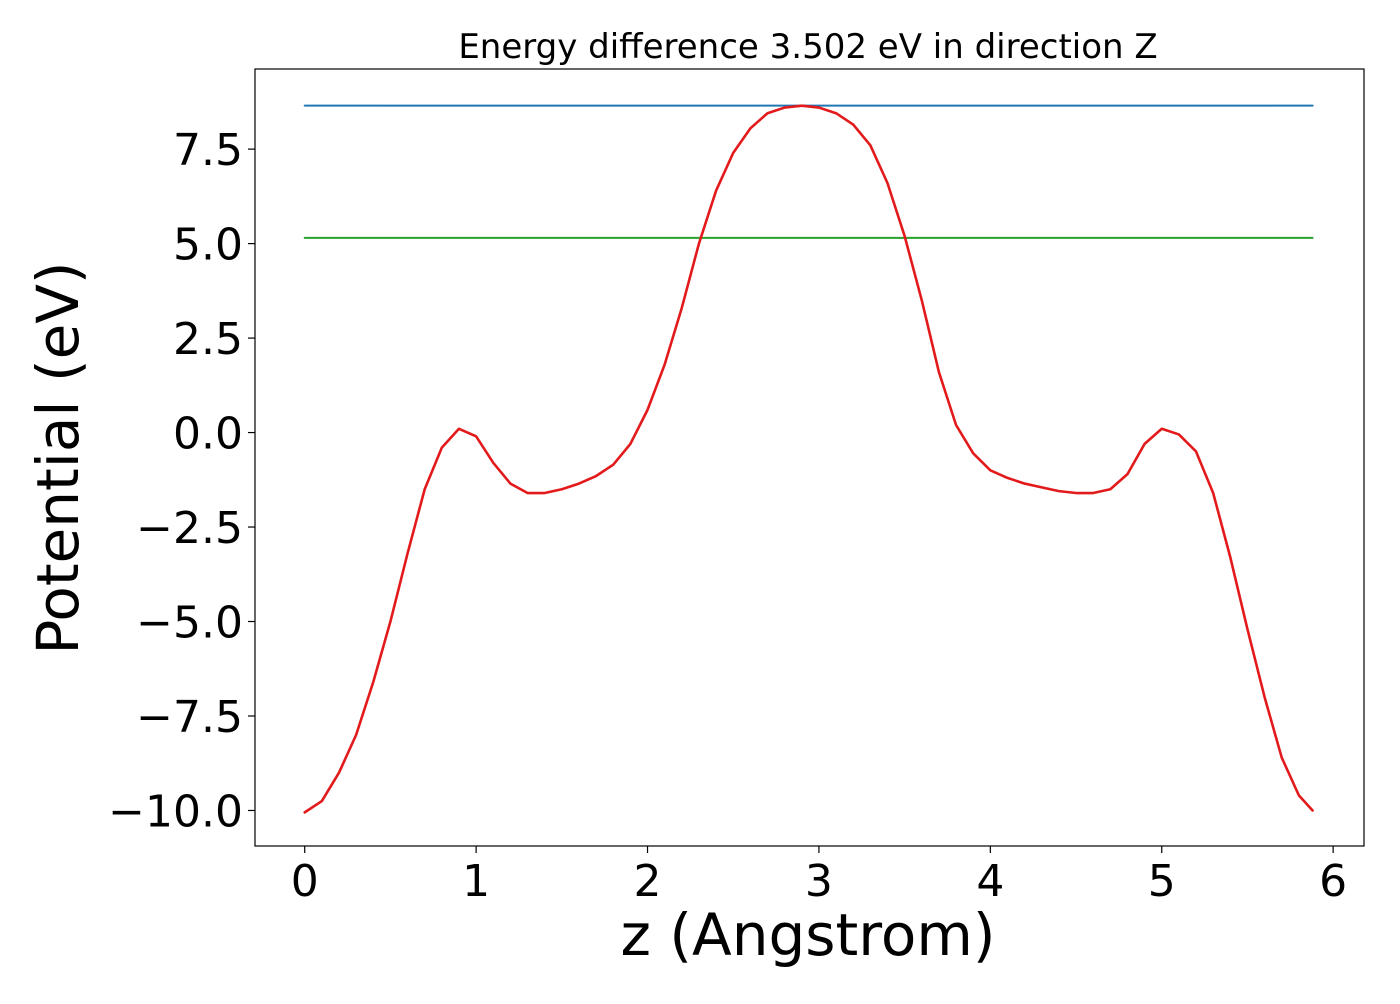 The width and height of the screenshot is (1400, 1004). Describe the element at coordinates (208, 339) in the screenshot. I see `y-tick-label: 2.5` at that location.